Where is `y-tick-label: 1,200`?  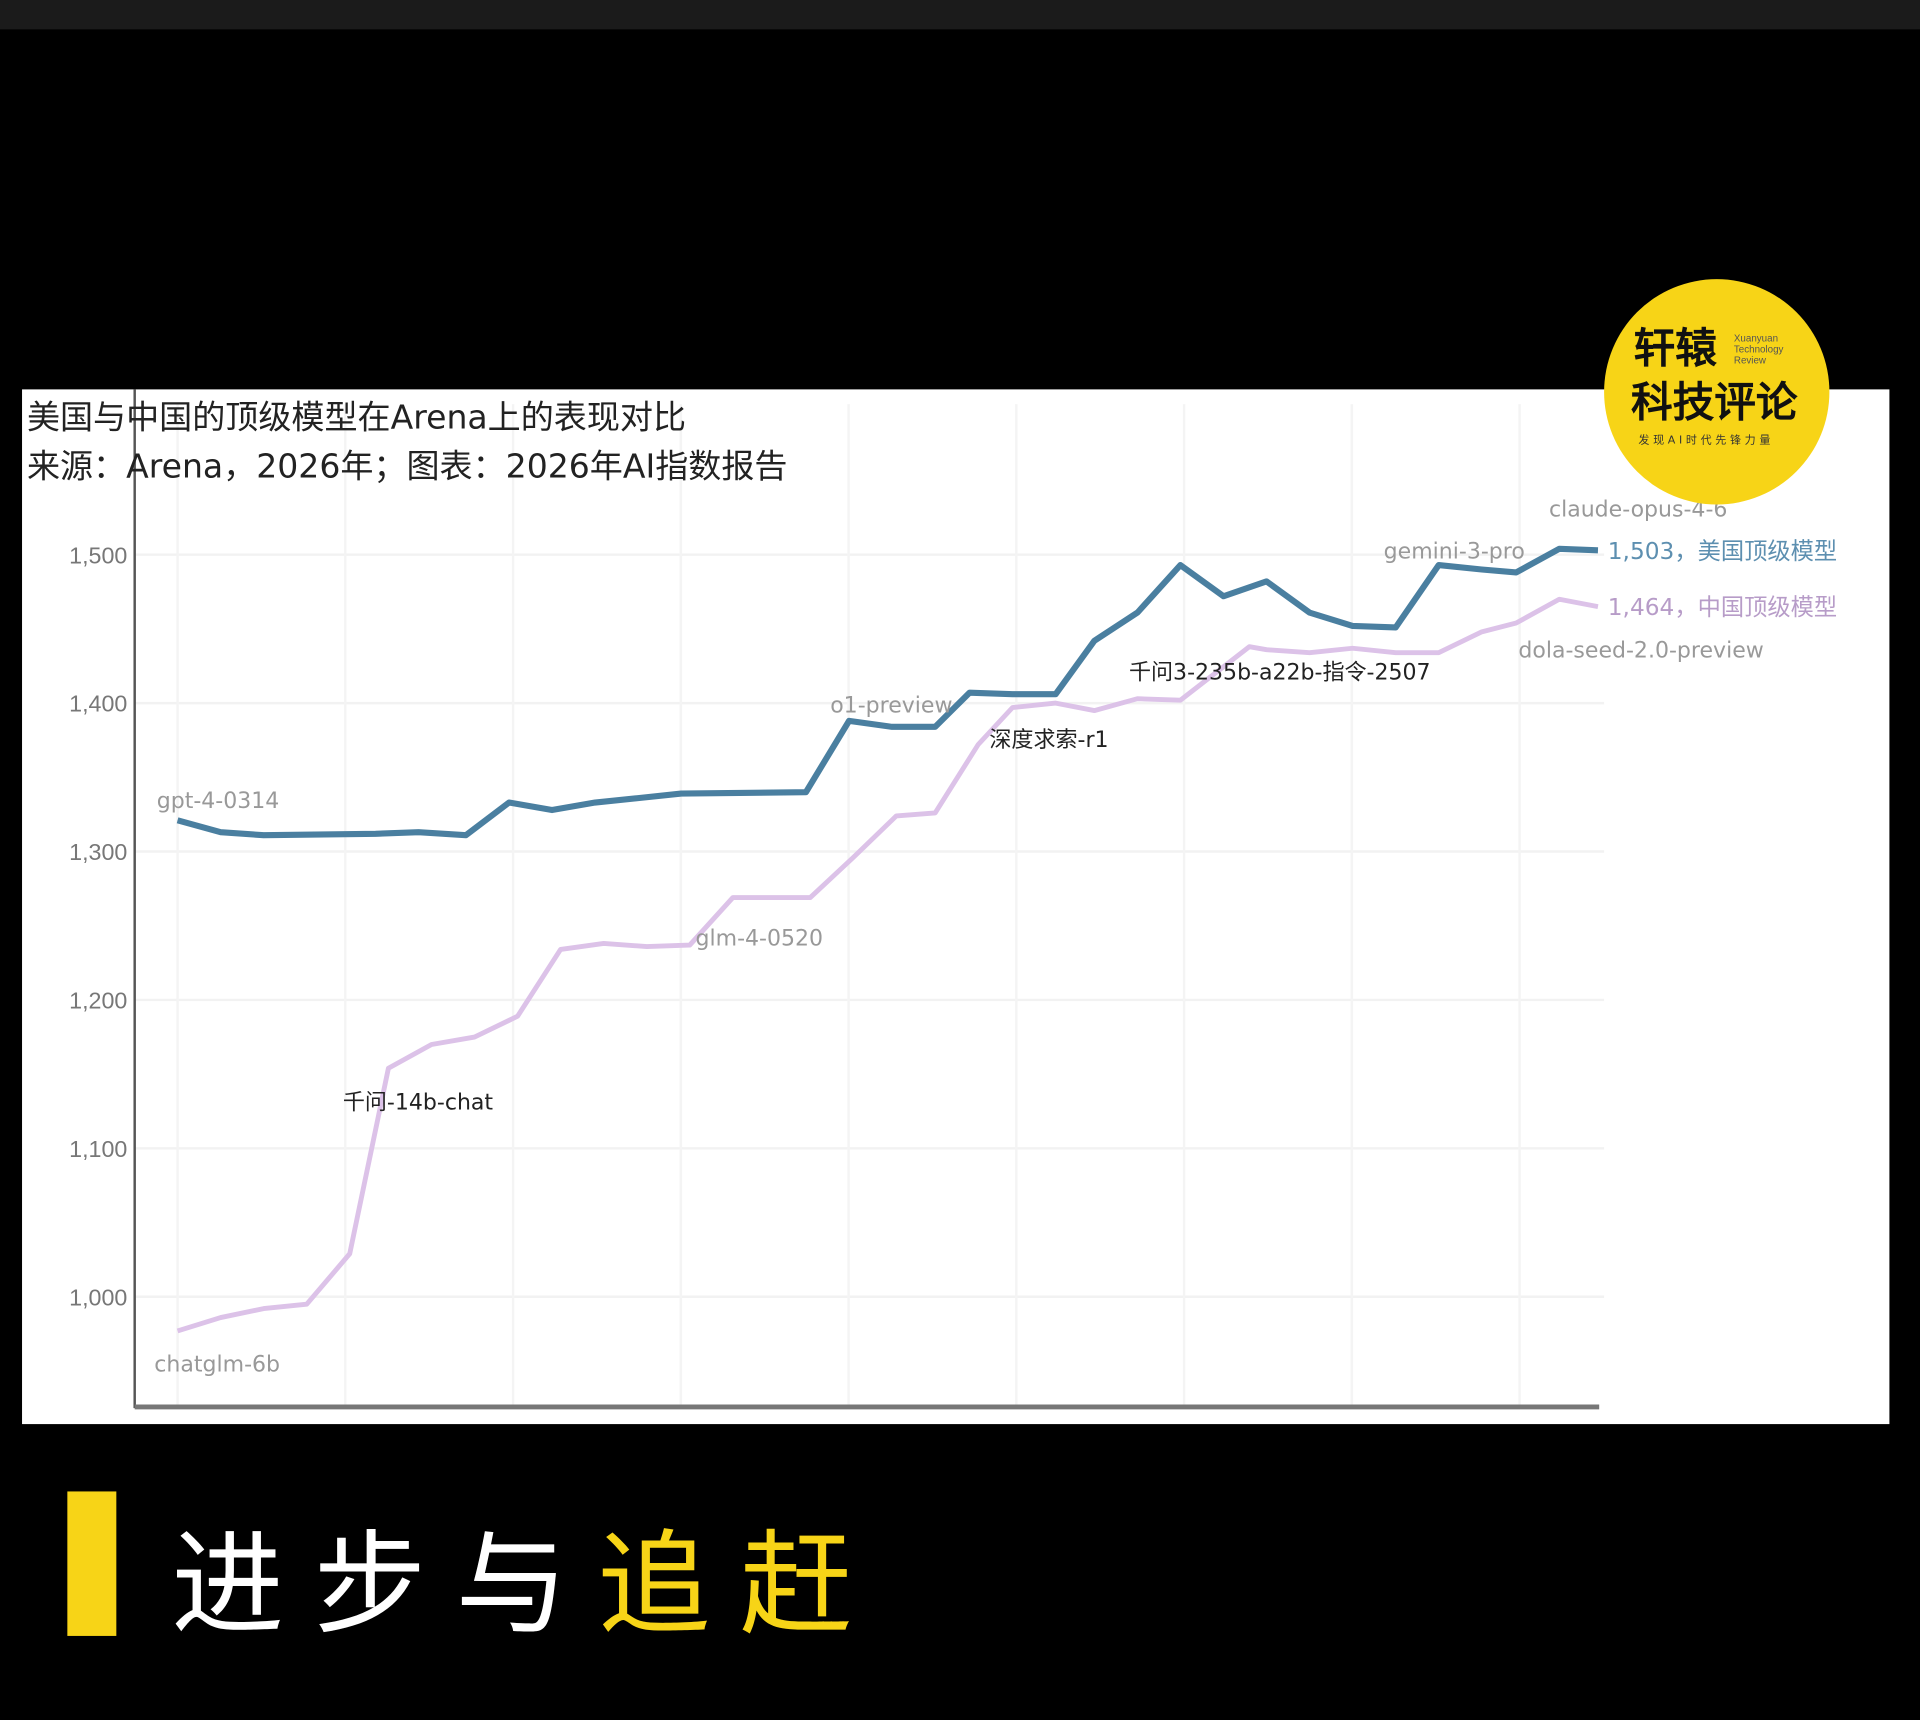
y-tick-label: 1,200 is located at coordinates (98, 1000).